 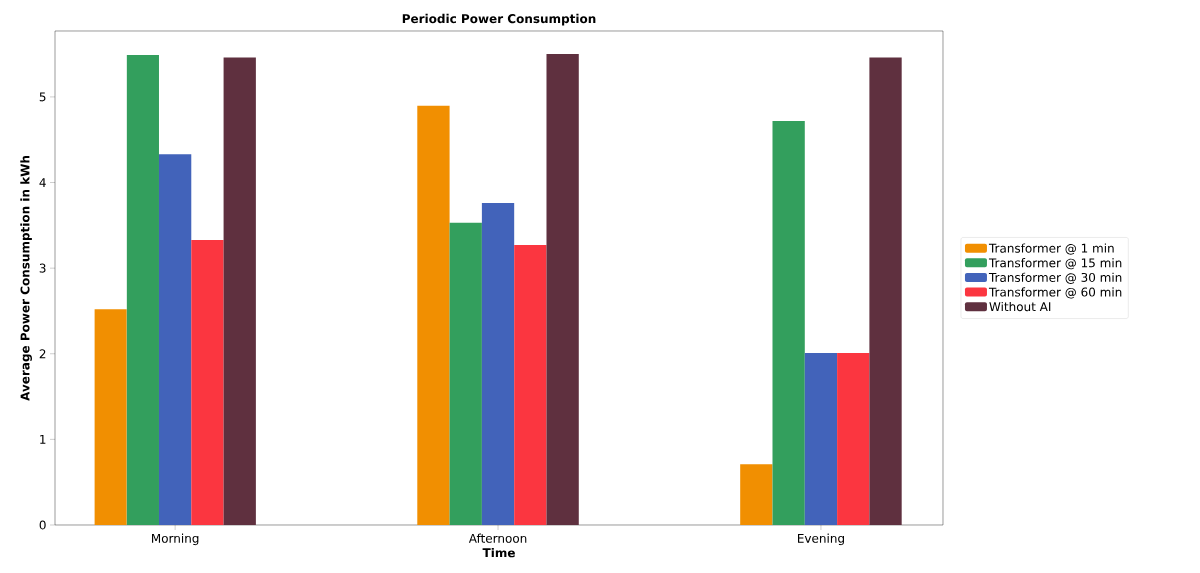 What do you see at coordinates (43, 439) in the screenshot?
I see `y-tick-label: 1` at bounding box center [43, 439].